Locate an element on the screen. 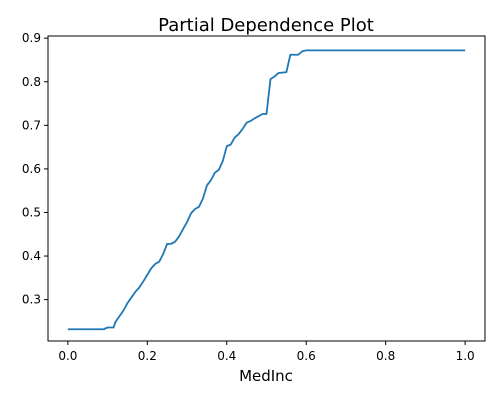 Image resolution: width=500 pixels, height=404 pixels. x-tick-label: 0.8 is located at coordinates (385, 356).